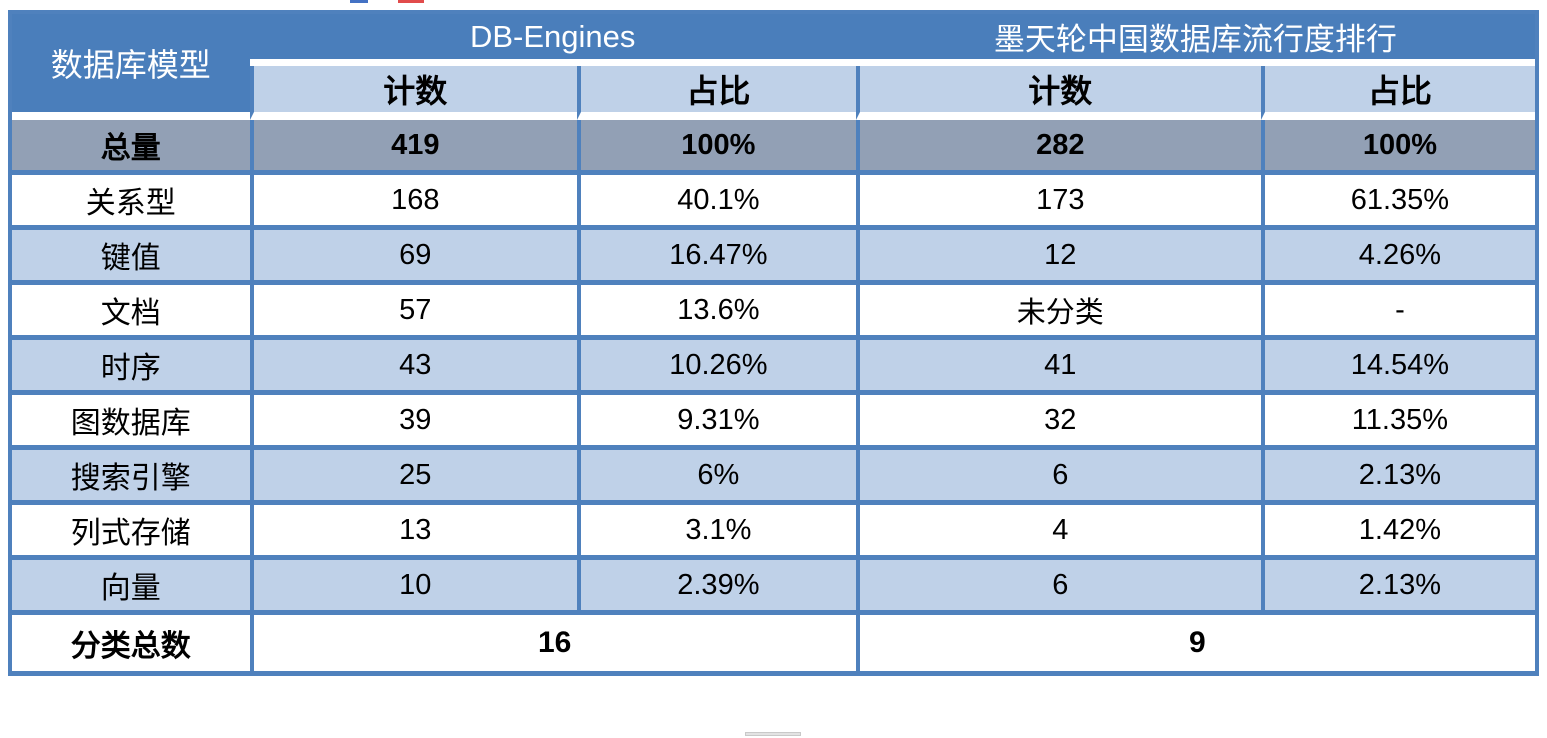  What do you see at coordinates (1397, 367) in the screenshot?
I see `cell-mtl-share: 14.54%` at bounding box center [1397, 367].